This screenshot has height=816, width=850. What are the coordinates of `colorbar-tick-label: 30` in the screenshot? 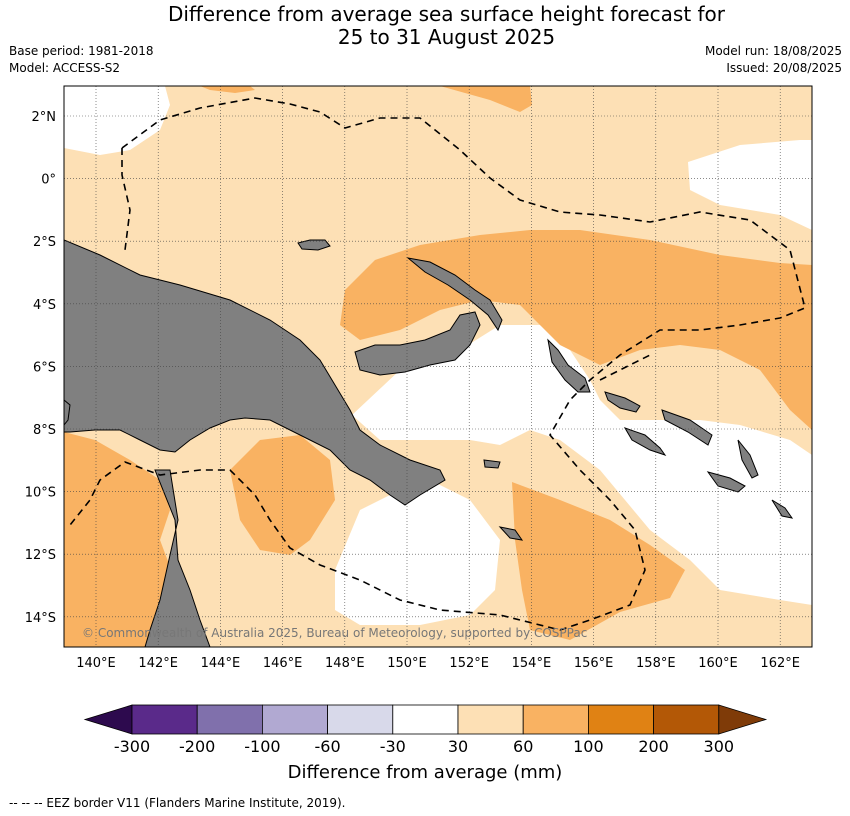 It's located at (458, 746).